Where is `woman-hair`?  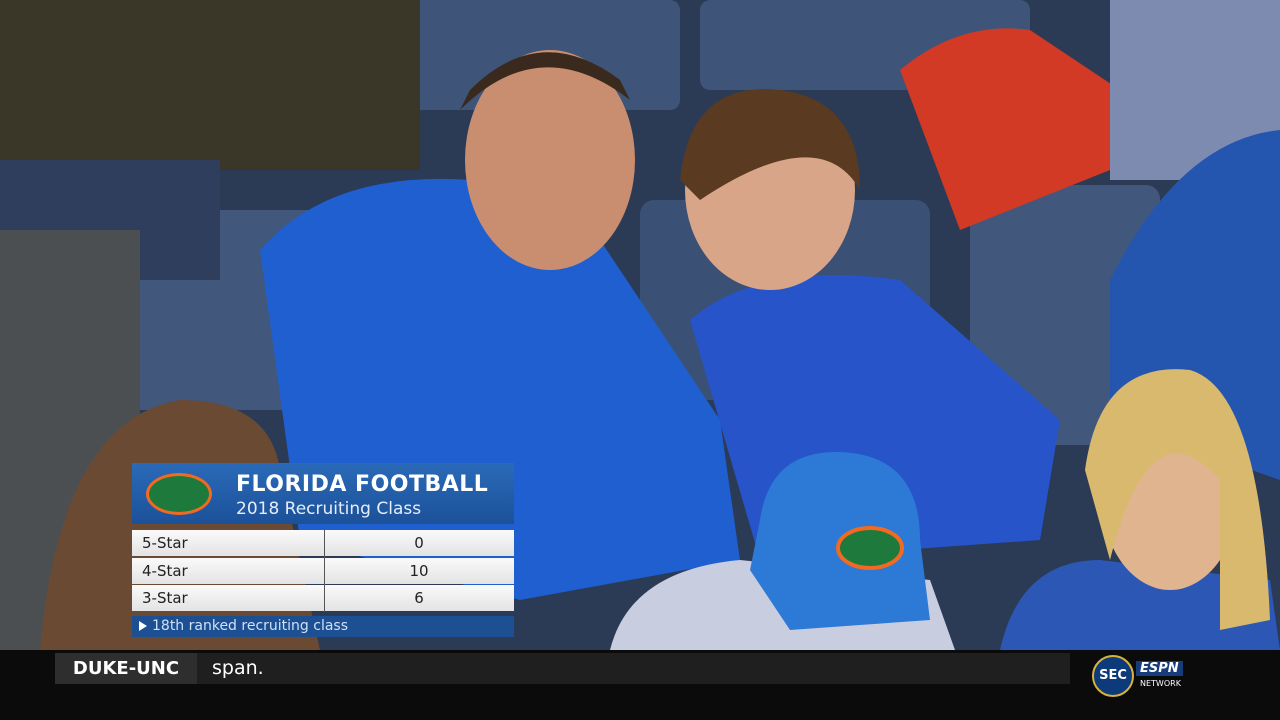
woman-hair is located at coordinates (1177, 499).